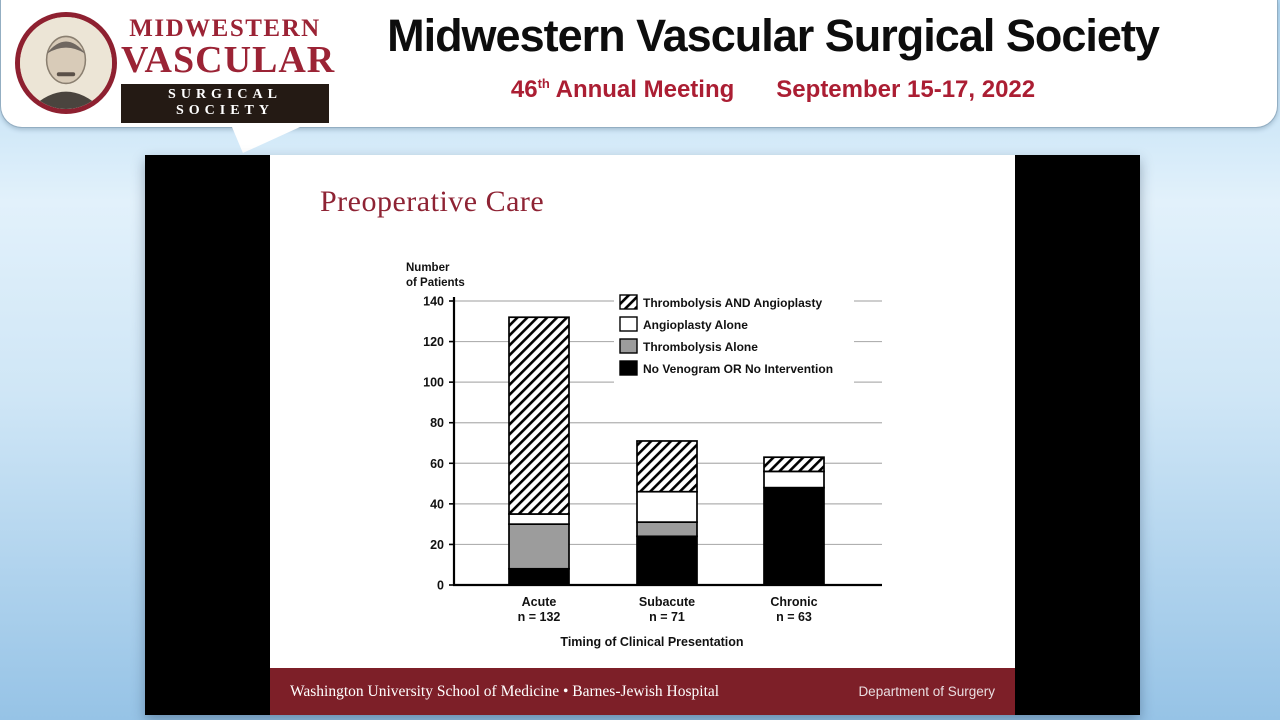  What do you see at coordinates (651, 642) in the screenshot?
I see `svg-text:Timing of Clinical Presentatio: Timing of Clinical Presentation` at bounding box center [651, 642].